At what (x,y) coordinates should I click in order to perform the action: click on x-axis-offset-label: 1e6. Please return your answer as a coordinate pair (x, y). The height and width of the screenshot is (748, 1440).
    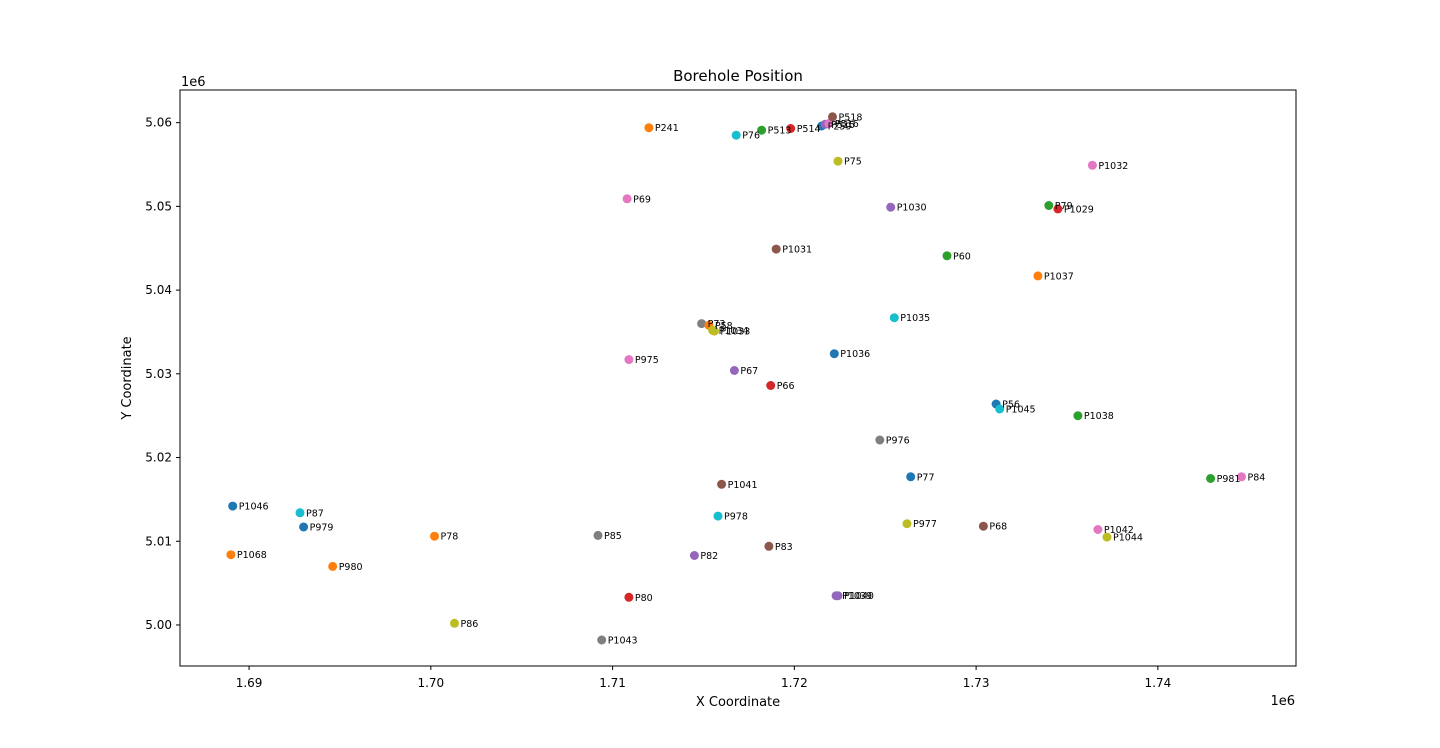
    Looking at the image, I should click on (1282, 701).